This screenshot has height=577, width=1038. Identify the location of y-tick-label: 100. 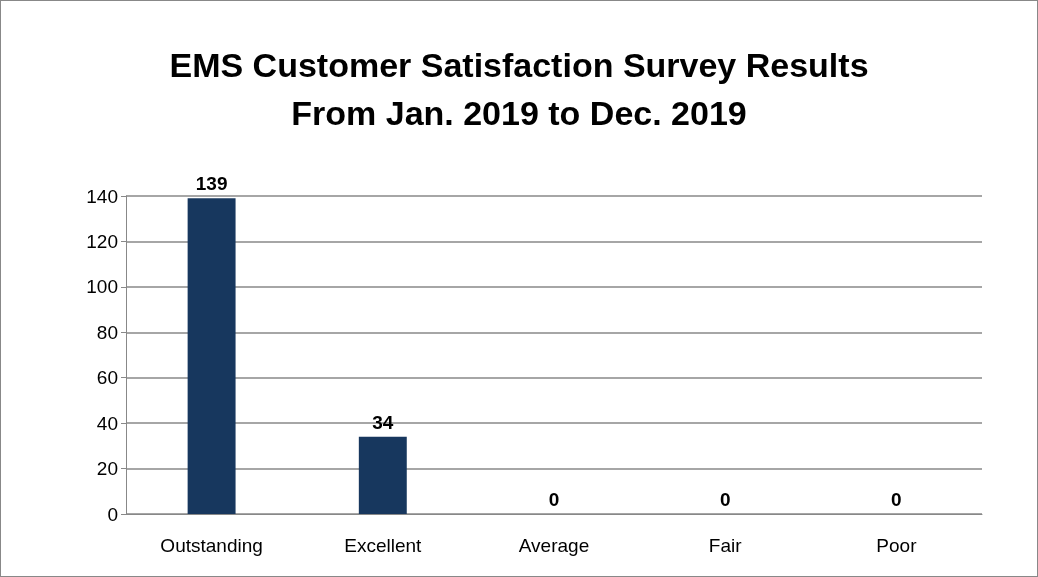
(102, 287).